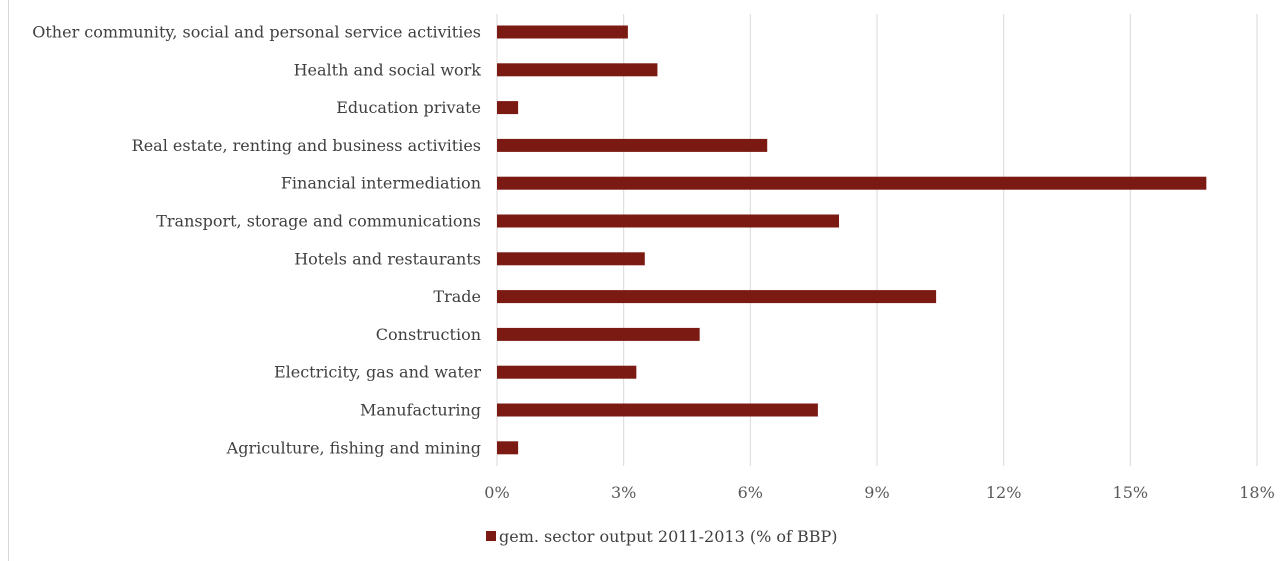 This screenshot has width=1280, height=561. I want to click on x-tick-label: 9%, so click(876, 492).